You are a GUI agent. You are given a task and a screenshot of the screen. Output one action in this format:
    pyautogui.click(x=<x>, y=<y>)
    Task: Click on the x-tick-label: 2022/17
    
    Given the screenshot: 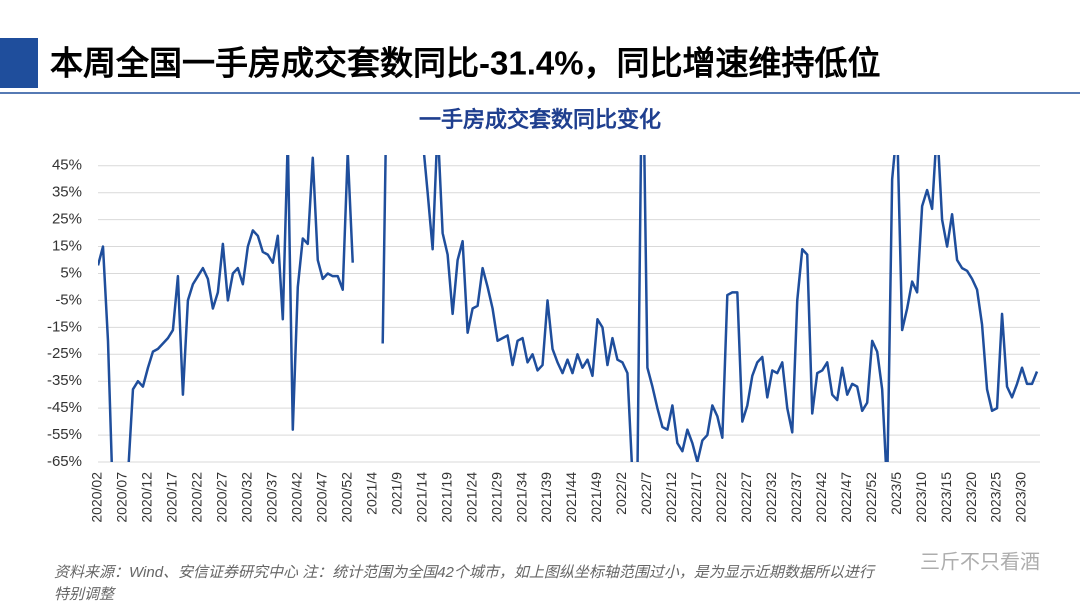 What is the action you would take?
    pyautogui.click(x=696, y=497)
    